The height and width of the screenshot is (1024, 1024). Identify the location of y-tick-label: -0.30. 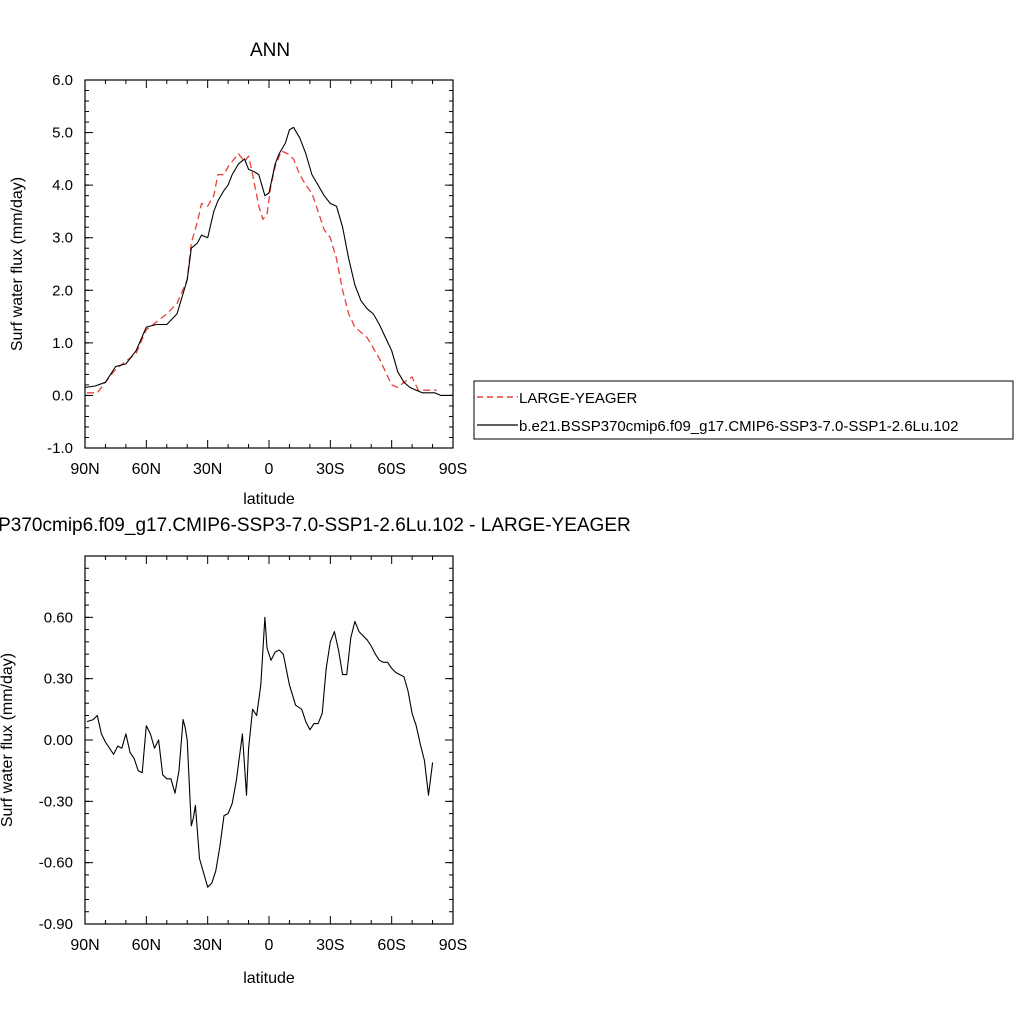
(56, 801).